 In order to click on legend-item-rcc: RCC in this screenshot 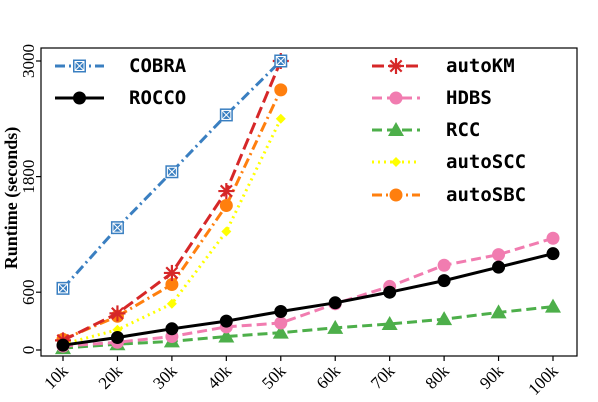, I will do `click(426, 130)`.